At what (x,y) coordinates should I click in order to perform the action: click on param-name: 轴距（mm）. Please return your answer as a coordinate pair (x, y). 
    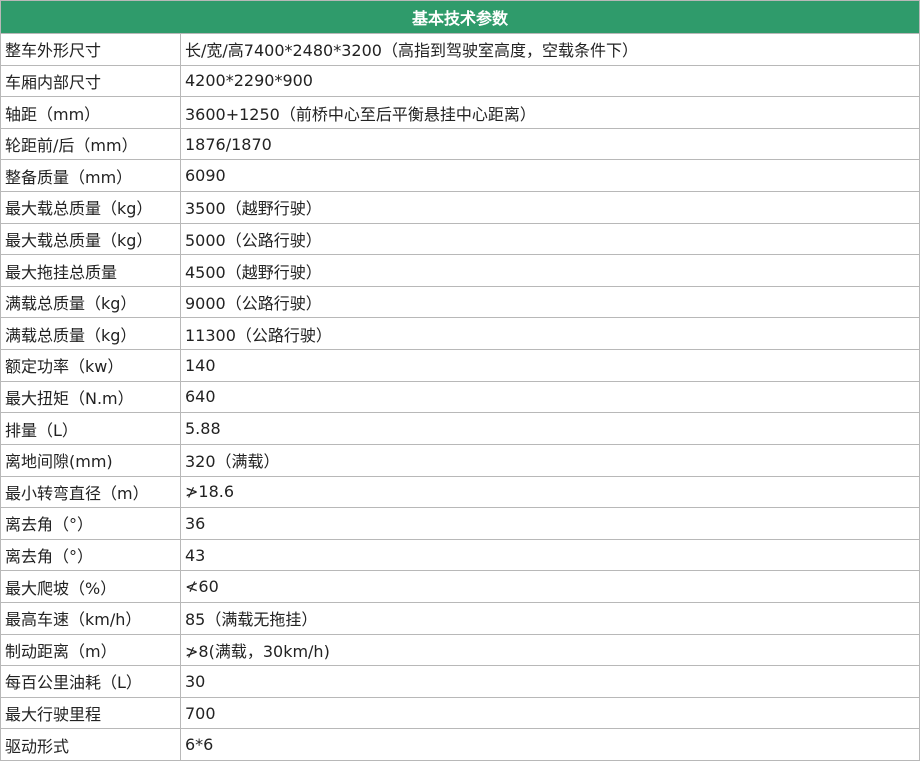
    Looking at the image, I should click on (91, 113).